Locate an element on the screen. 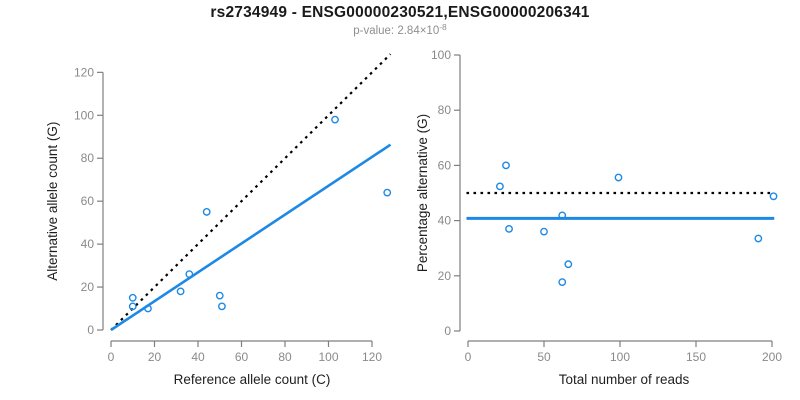  pvalue-subtitle: p-value: 2.84×10-8 is located at coordinates (400, 29).